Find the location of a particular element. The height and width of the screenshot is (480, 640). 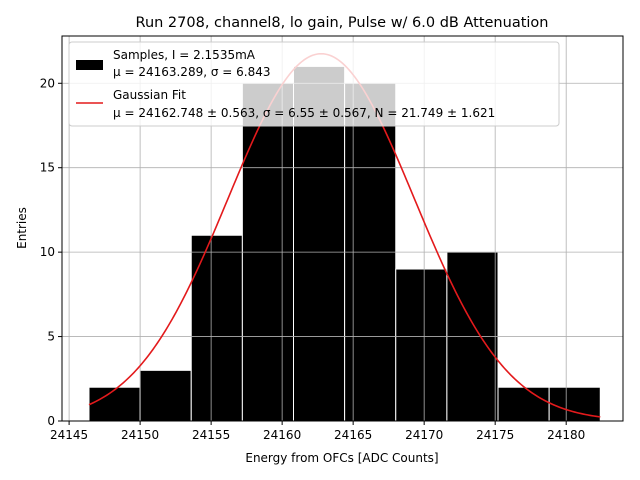

x-tick-label: 24160 is located at coordinates (282, 435).